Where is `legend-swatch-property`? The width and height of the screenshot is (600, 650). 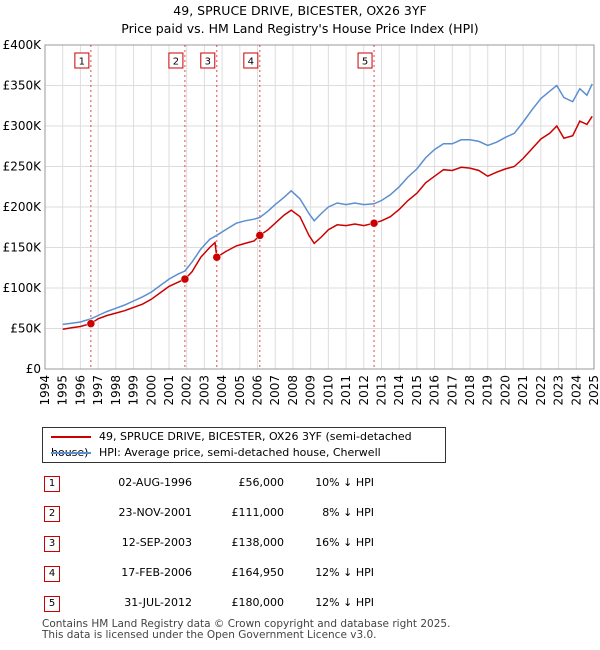
legend-swatch-property is located at coordinates (71, 437).